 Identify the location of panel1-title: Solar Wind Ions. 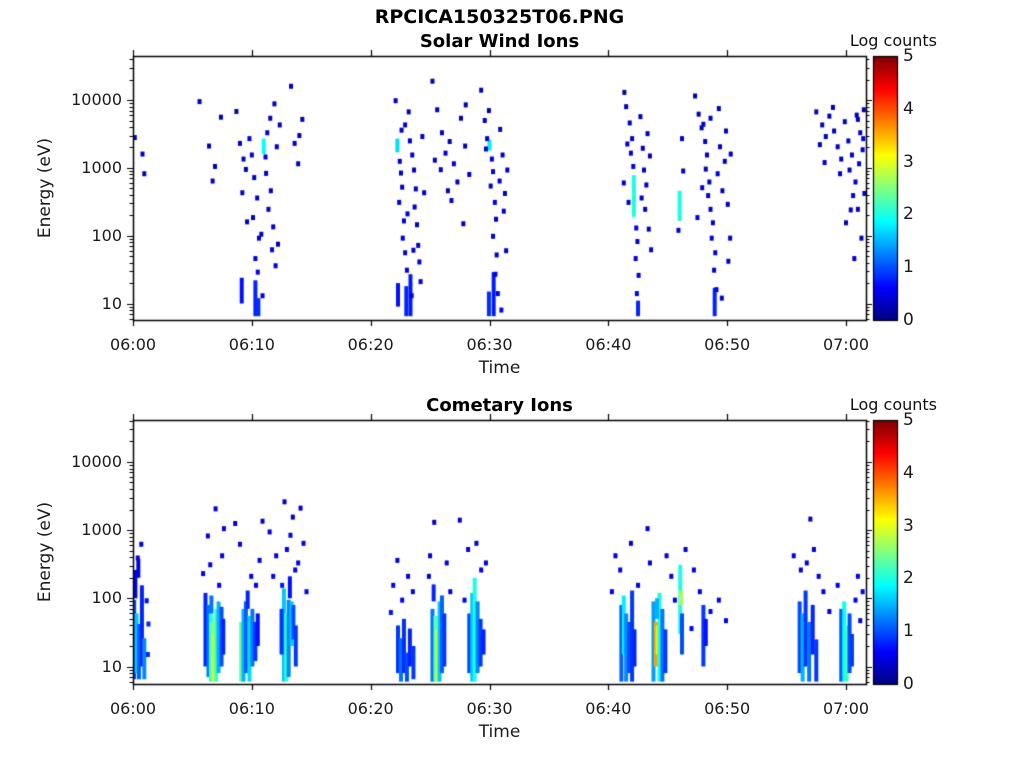
(499, 41).